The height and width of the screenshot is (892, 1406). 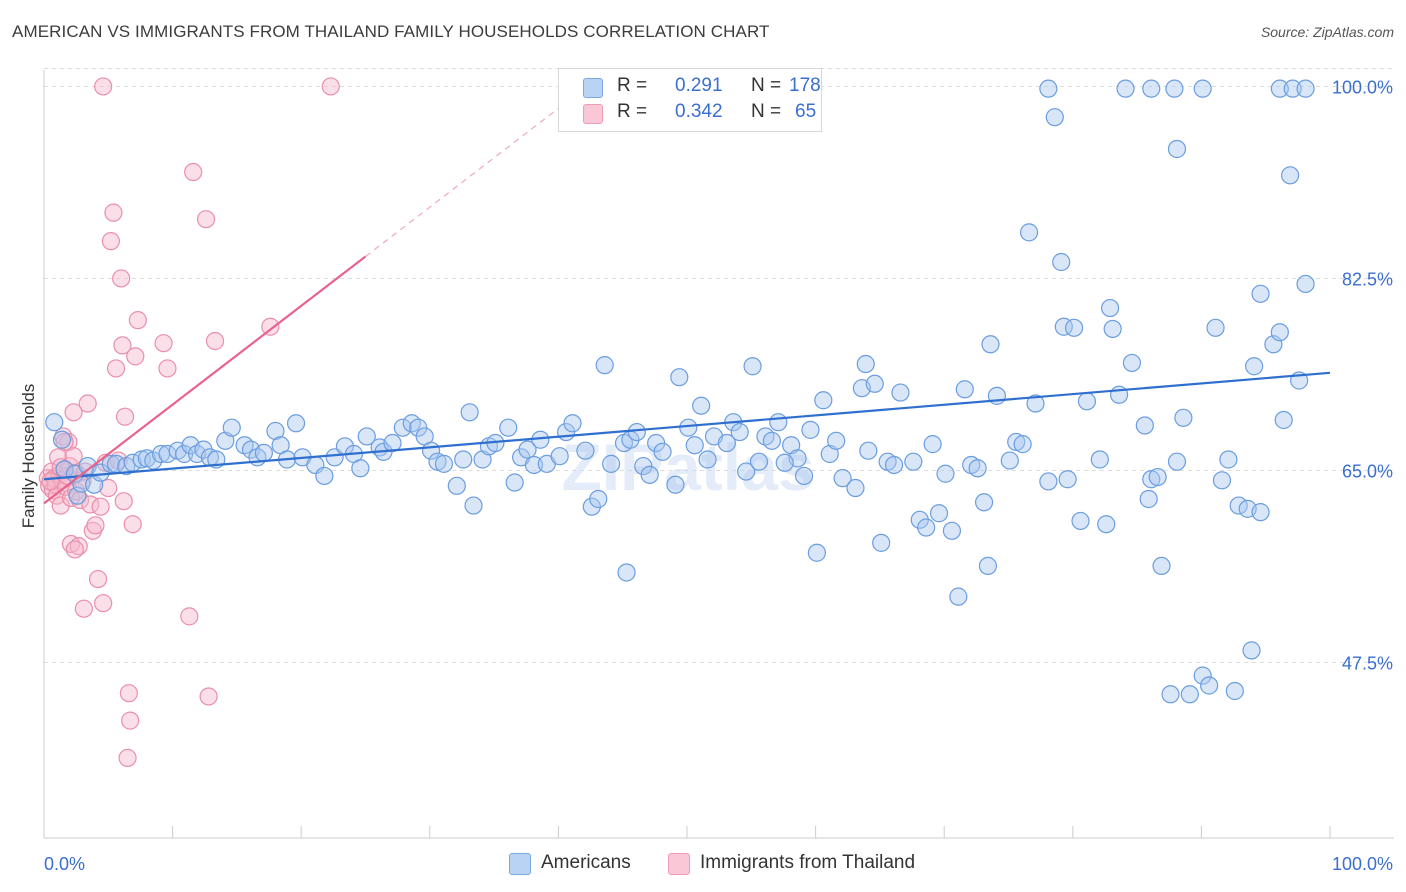 What do you see at coordinates (679, 864) in the screenshot?
I see `bottom-legend-swatch-thailand` at bounding box center [679, 864].